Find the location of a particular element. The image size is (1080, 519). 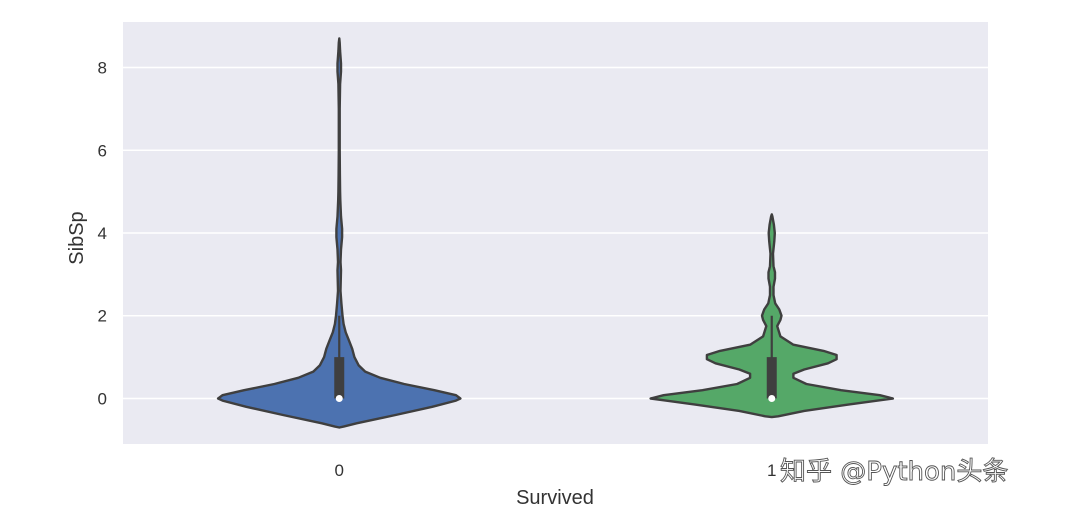

y-tick-label: 0 is located at coordinates (102, 398).